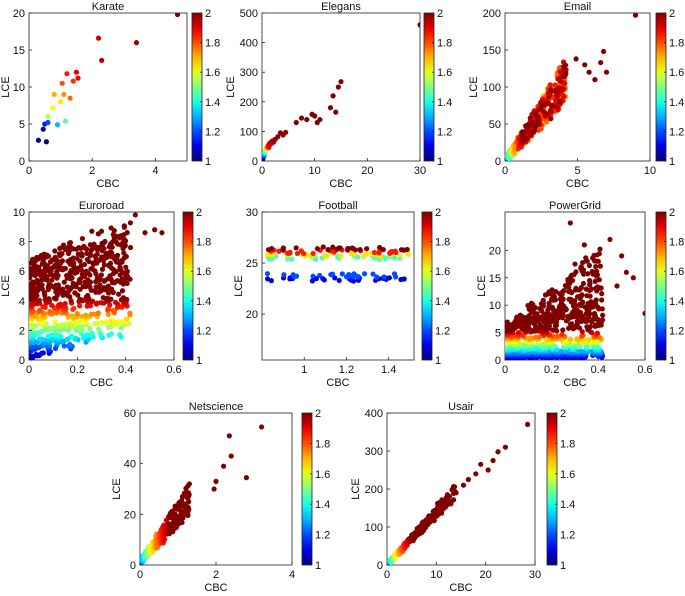 This screenshot has height=596, width=685. What do you see at coordinates (341, 7) in the screenshot?
I see `chart-title: Elegans` at bounding box center [341, 7].